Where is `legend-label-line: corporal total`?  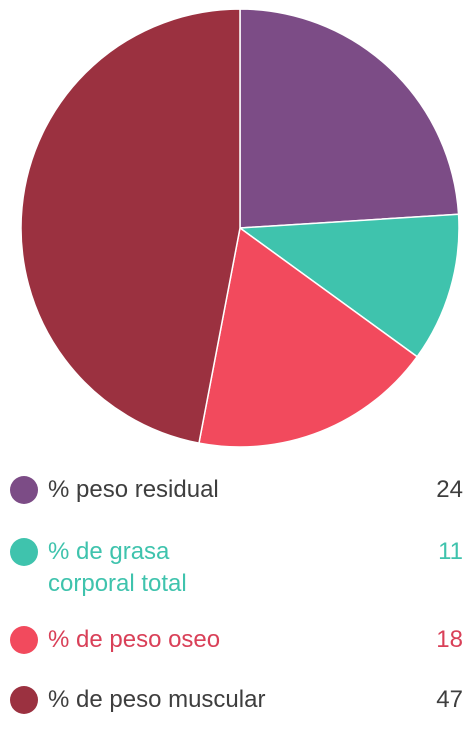 legend-label-line: corporal total is located at coordinates (117, 583).